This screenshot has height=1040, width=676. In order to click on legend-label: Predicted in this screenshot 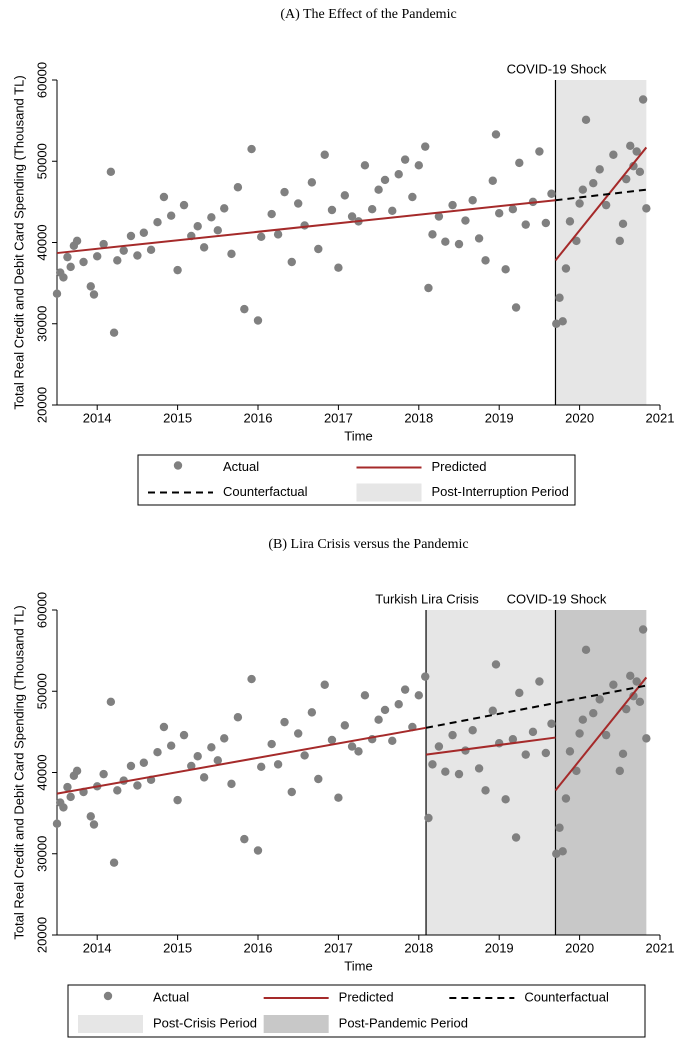, I will do `click(459, 466)`.